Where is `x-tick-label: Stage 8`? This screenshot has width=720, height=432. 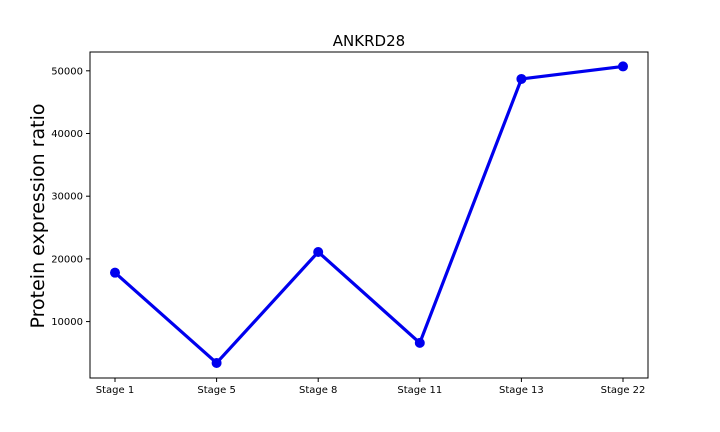
x-tick-label: Stage 8 is located at coordinates (318, 390).